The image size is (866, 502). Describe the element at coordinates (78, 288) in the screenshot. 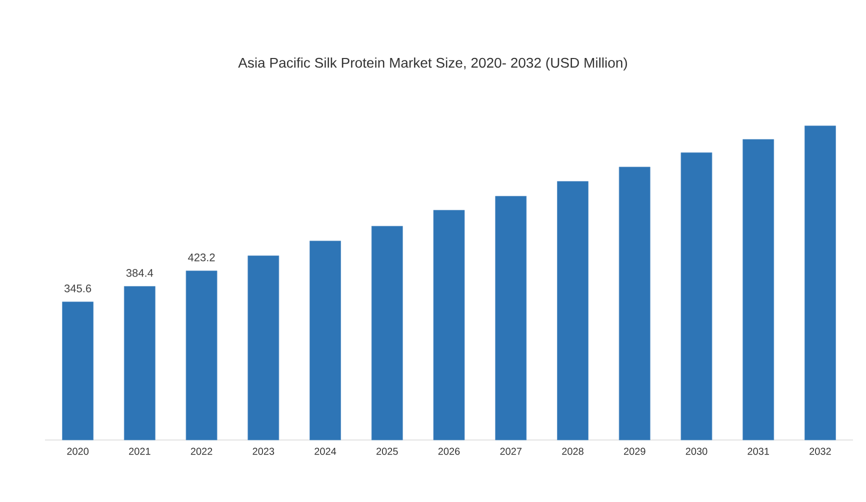

I see `data-label: 345.6` at that location.